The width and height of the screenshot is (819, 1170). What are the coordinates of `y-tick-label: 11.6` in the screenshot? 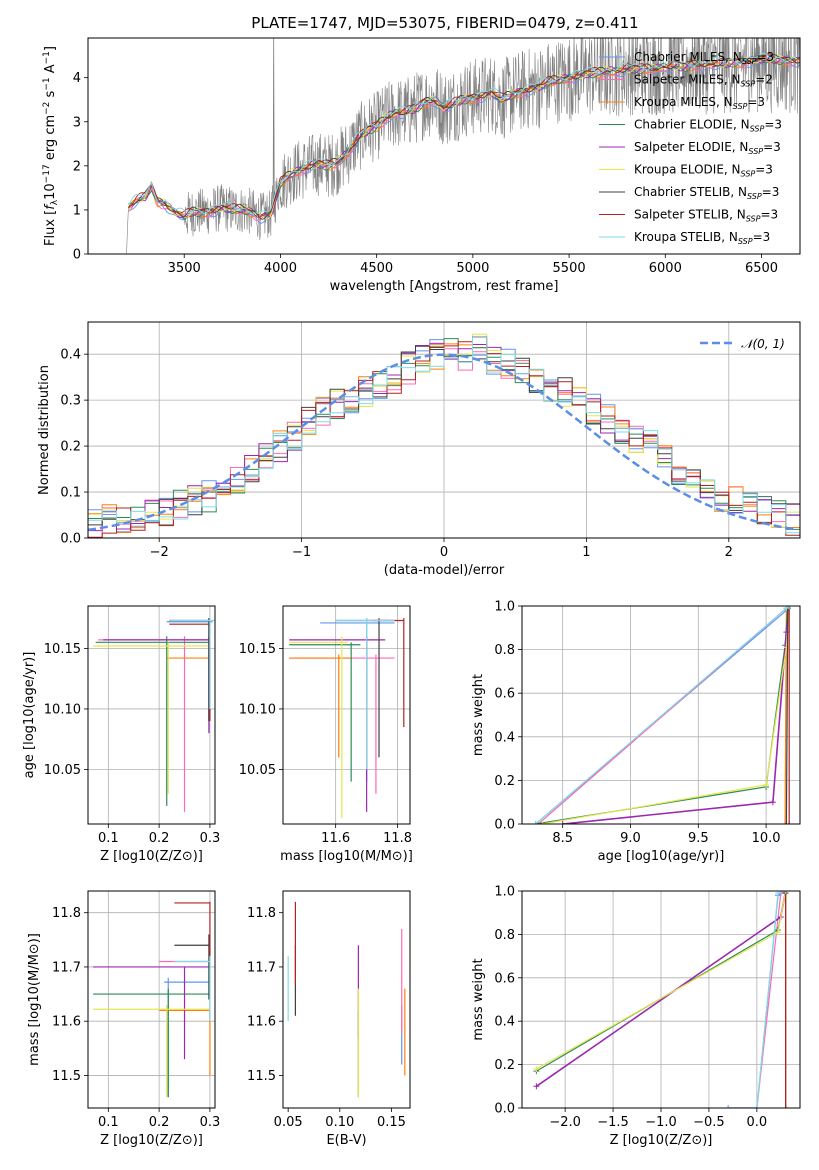 It's located at (66, 1022).